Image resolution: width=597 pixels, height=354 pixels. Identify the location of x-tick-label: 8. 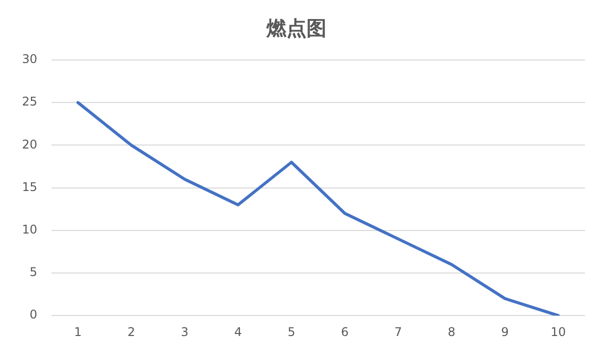
(452, 331).